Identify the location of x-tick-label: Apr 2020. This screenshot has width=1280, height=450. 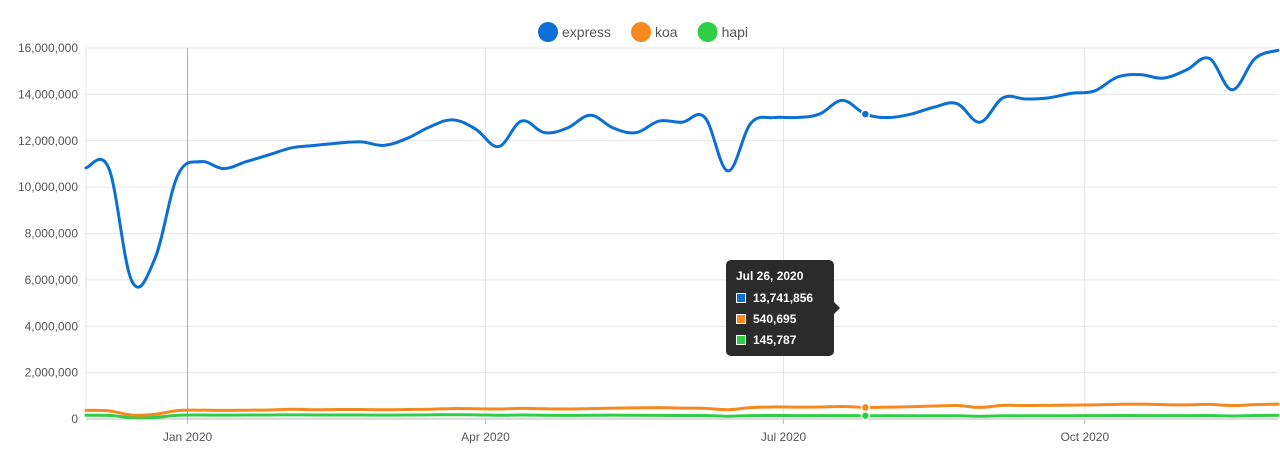
(485, 437).